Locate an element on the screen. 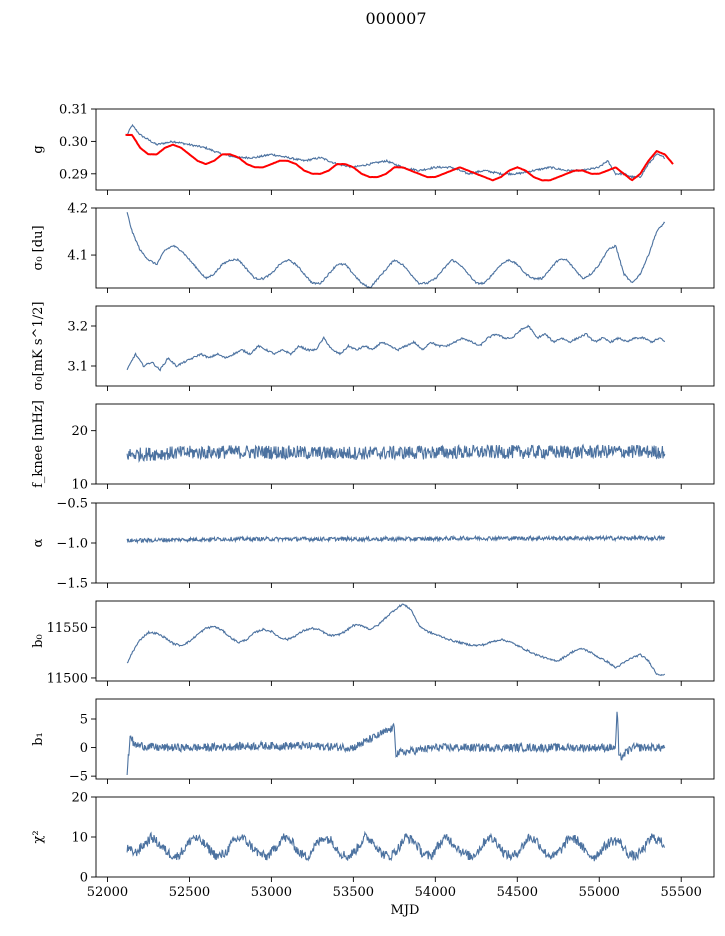 This screenshot has width=725, height=936. x-tick-label: 55000 is located at coordinates (599, 892).